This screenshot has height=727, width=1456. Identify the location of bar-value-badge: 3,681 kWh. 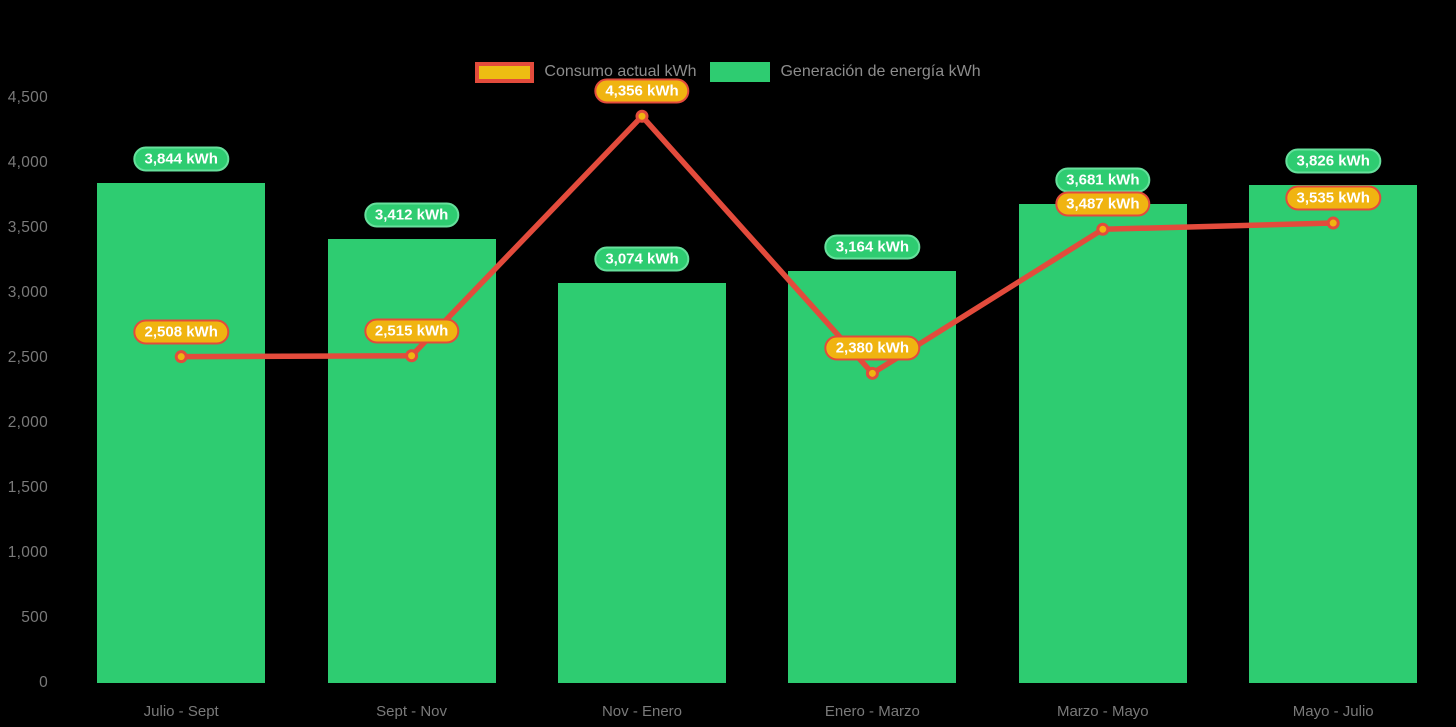
(1103, 180).